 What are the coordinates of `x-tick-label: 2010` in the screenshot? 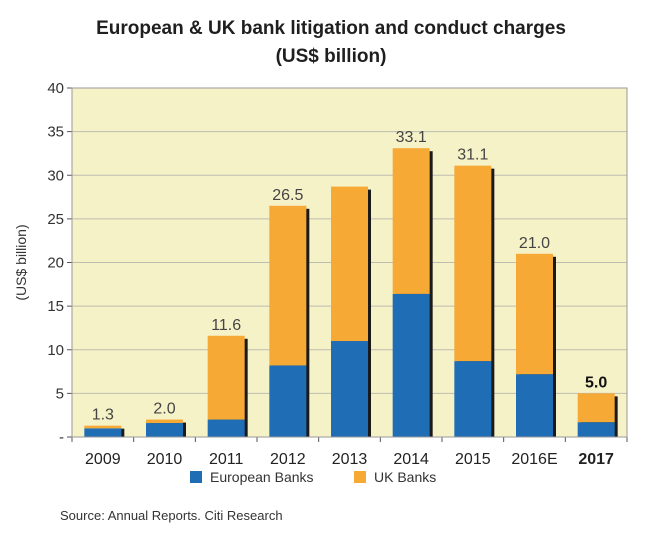 It's located at (165, 459).